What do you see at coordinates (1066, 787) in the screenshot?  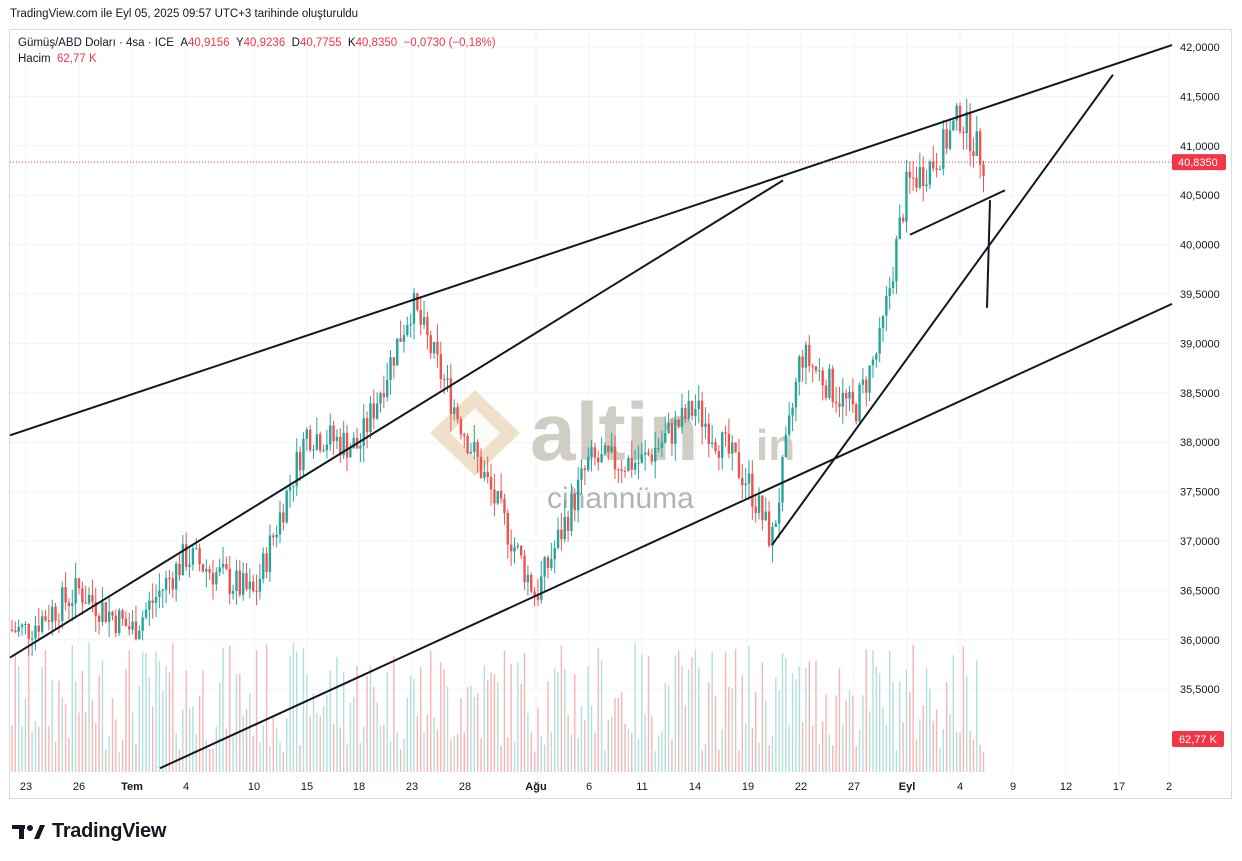 I see `time-tick-label: 12` at bounding box center [1066, 787].